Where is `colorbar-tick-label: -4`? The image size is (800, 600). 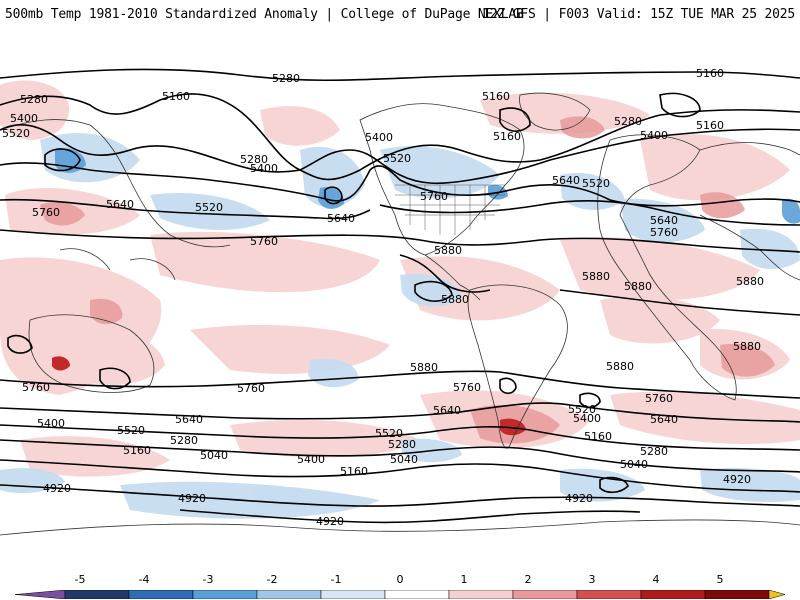
colorbar-tick-label: -4 is located at coordinates (144, 579).